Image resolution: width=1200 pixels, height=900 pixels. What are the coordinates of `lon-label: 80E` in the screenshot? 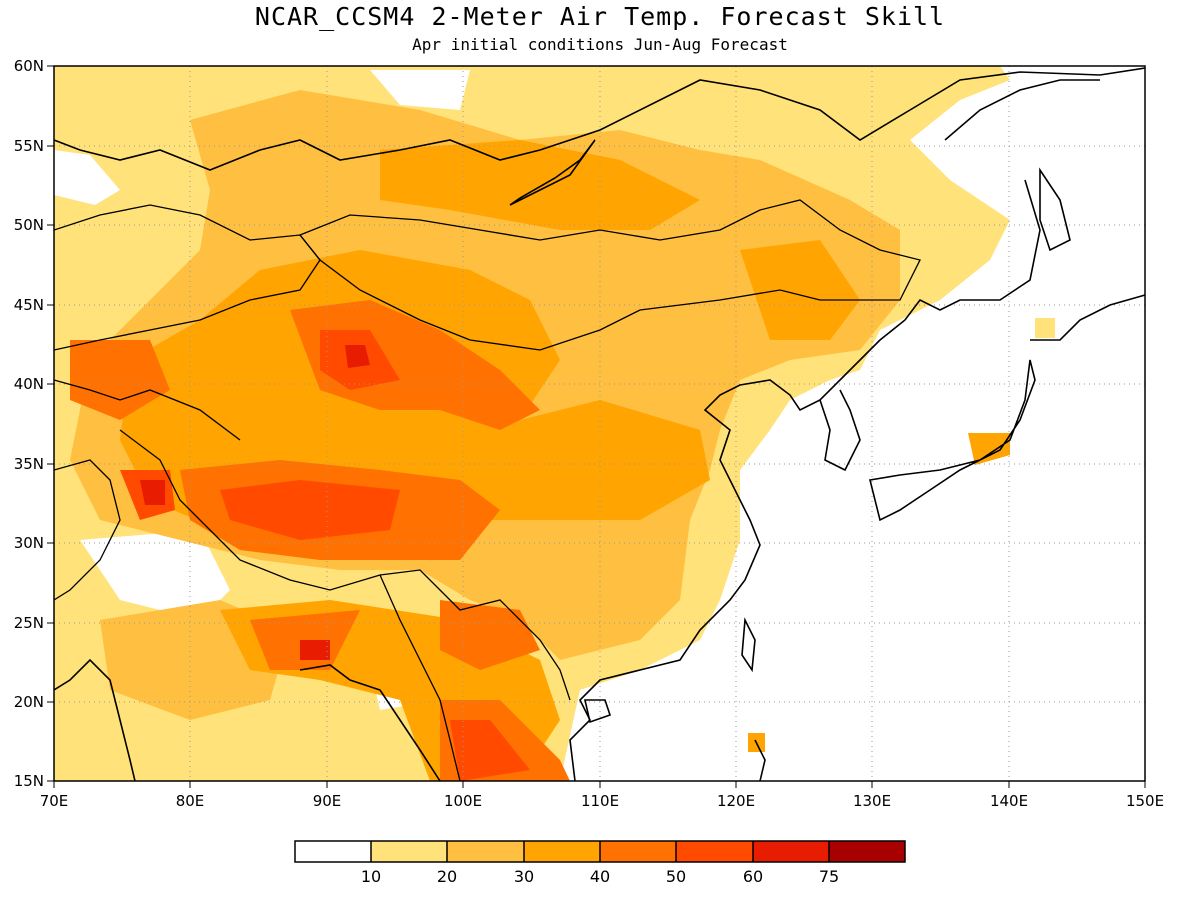 It's located at (190, 801).